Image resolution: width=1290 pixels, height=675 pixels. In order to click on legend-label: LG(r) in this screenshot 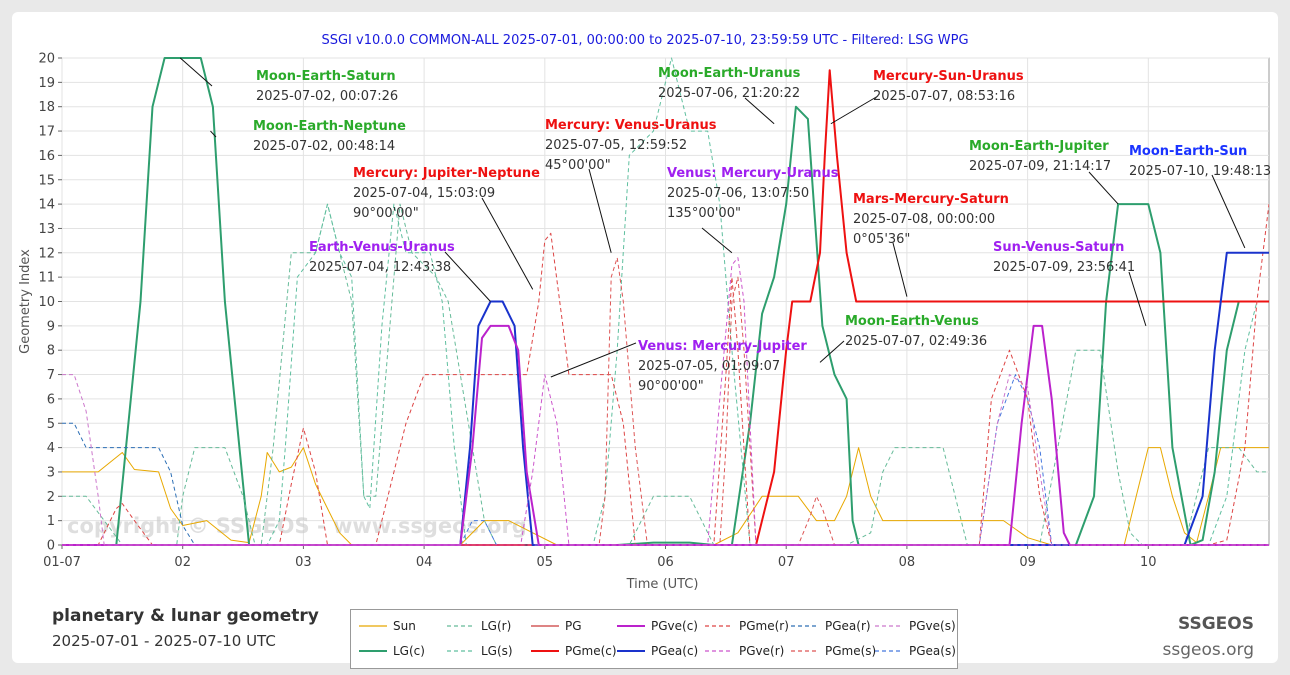, I will do `click(496, 626)`.